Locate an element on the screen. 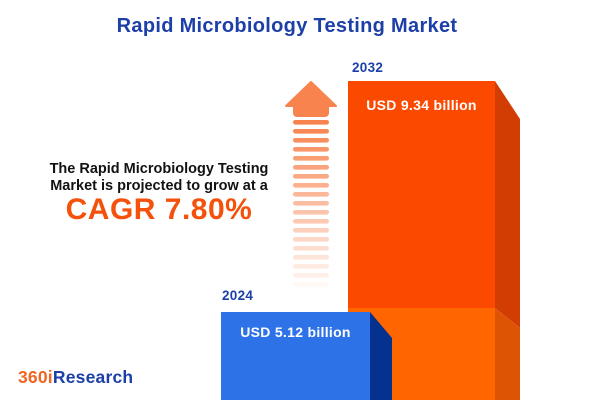  page-title: Rapid Microbiology Testing Market is located at coordinates (287, 26).